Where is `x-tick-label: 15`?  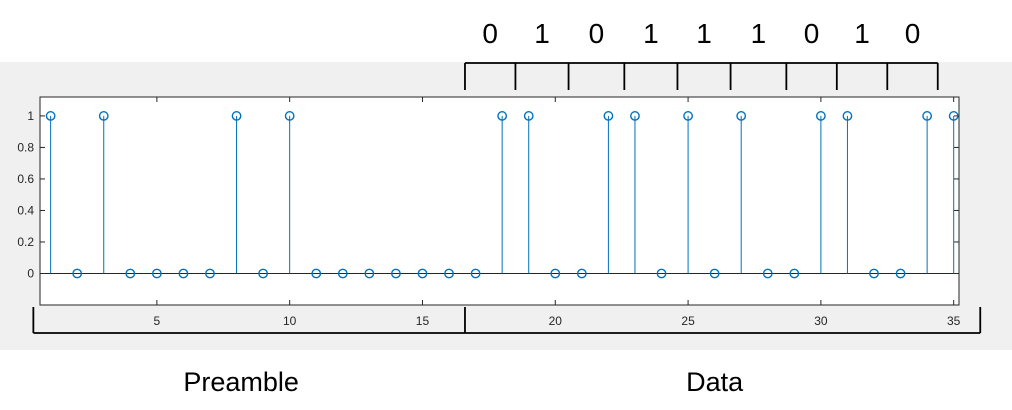
x-tick-label: 15 is located at coordinates (423, 321).